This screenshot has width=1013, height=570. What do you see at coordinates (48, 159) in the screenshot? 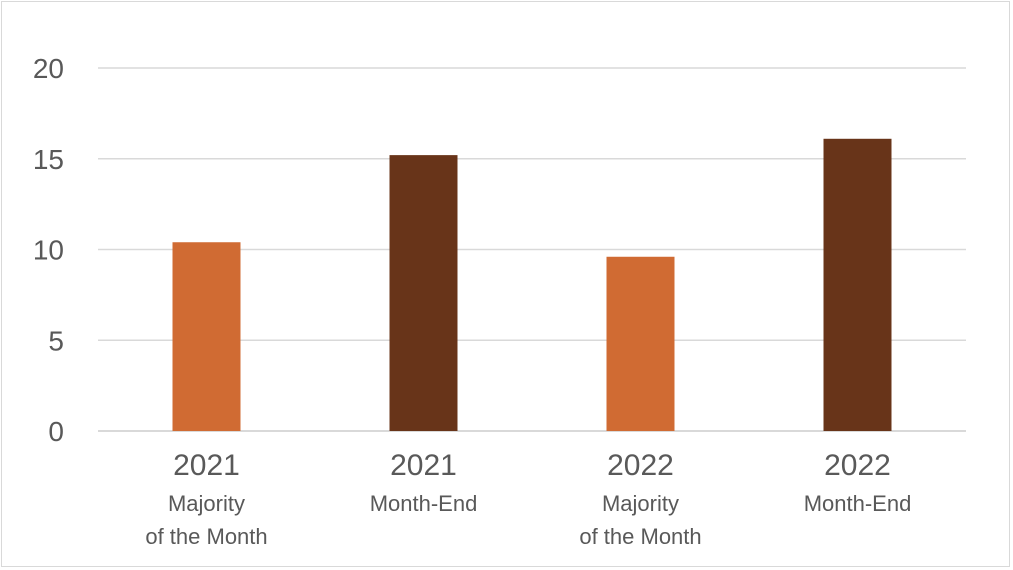
I see `y-tick-label: 15` at bounding box center [48, 159].